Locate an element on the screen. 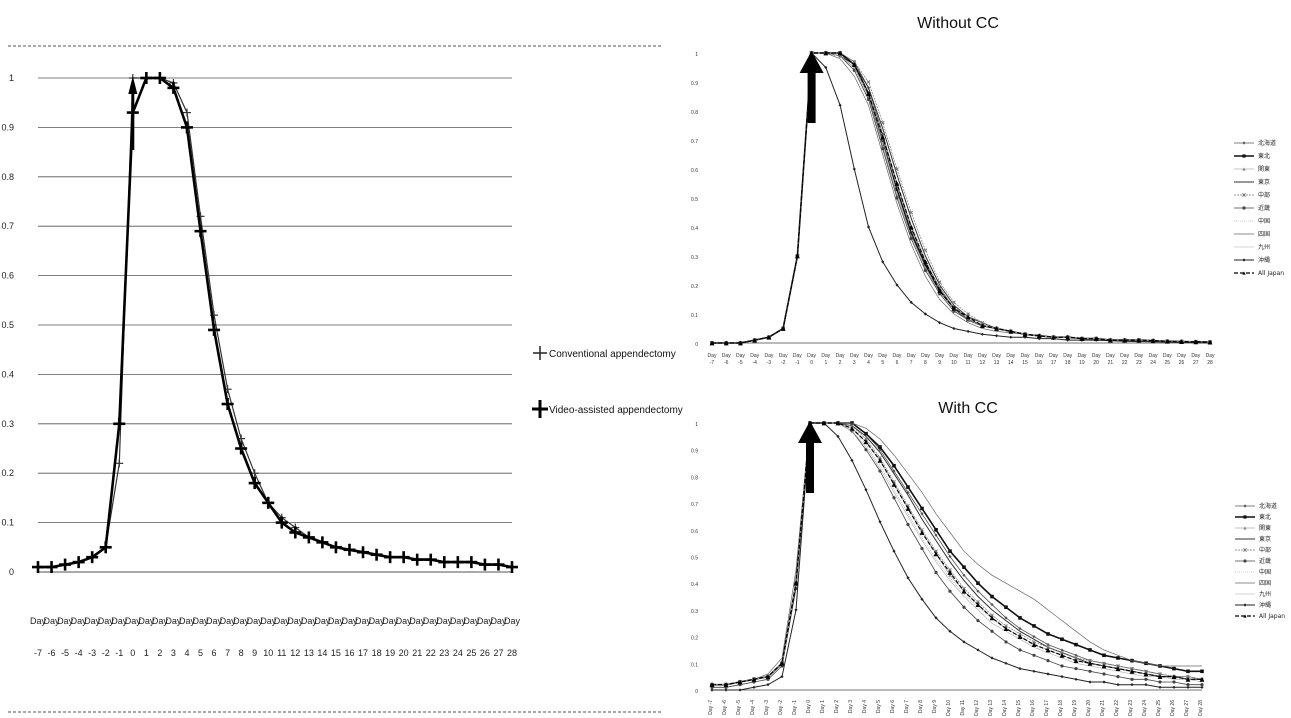  x-tick-label-num: 6 is located at coordinates (897, 363).